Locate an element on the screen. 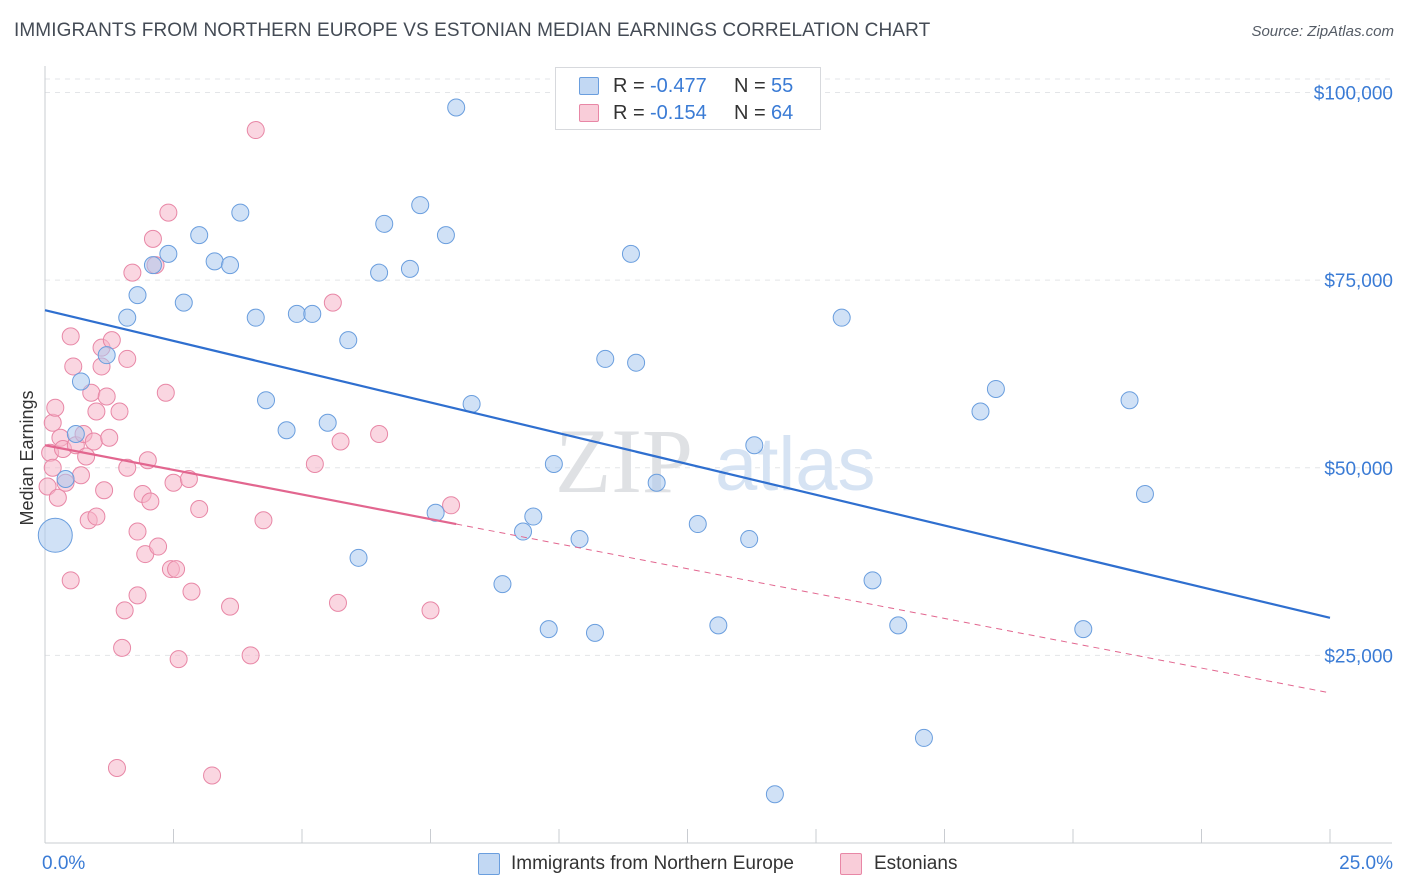  correlation-legend: R = -0.477 N = 55 R = -0.154 N = 64 is located at coordinates (688, 98).